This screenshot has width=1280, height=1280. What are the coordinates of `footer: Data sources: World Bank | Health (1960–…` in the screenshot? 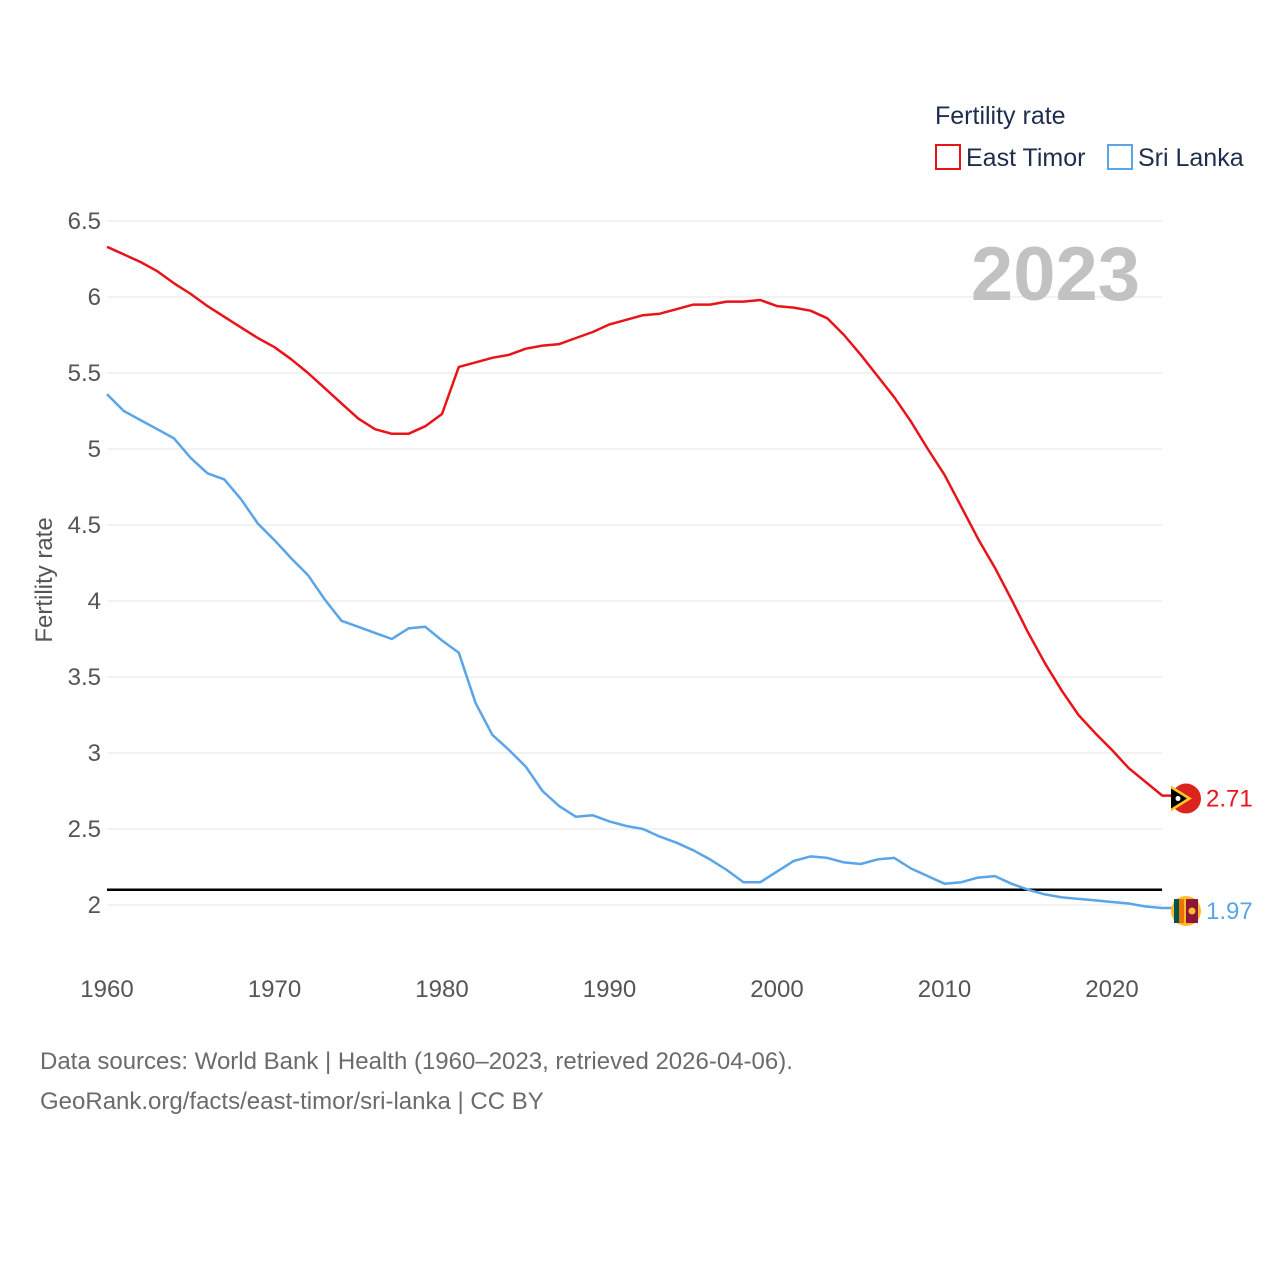 It's located at (416, 1082).